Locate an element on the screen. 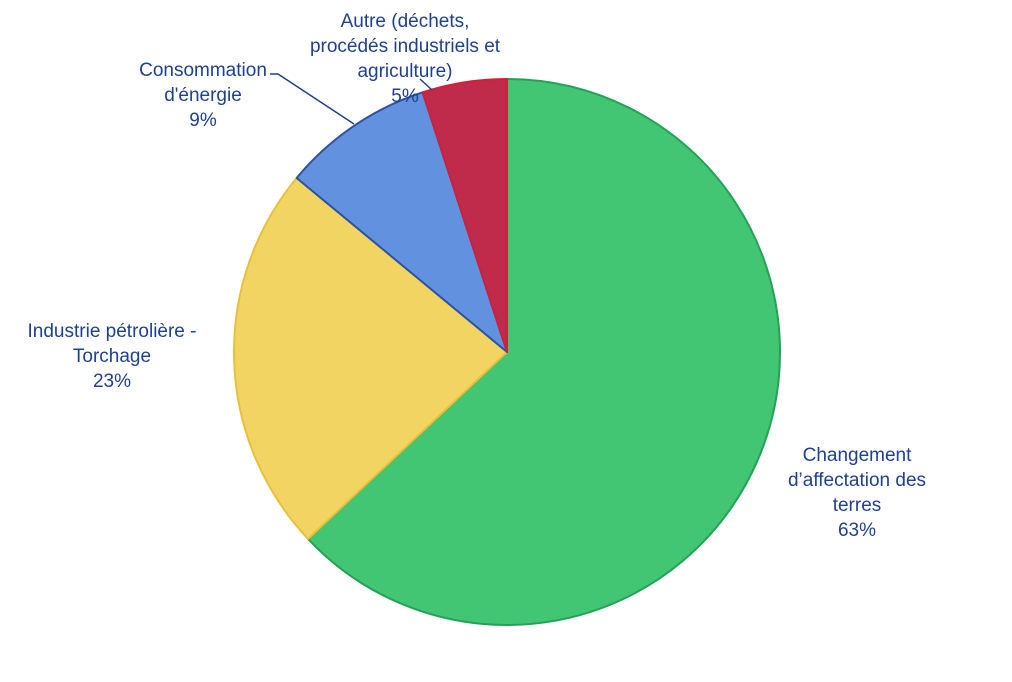 The width and height of the screenshot is (1012, 682). slice-name-line: Consommation is located at coordinates (203, 70).